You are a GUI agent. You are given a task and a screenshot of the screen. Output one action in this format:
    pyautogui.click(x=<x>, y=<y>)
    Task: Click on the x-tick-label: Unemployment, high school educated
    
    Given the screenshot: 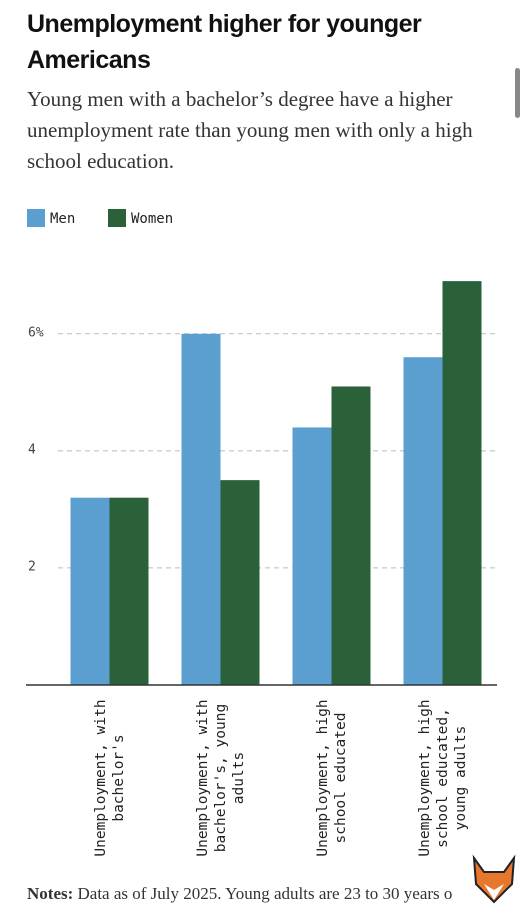 What is the action you would take?
    pyautogui.click(x=331, y=777)
    